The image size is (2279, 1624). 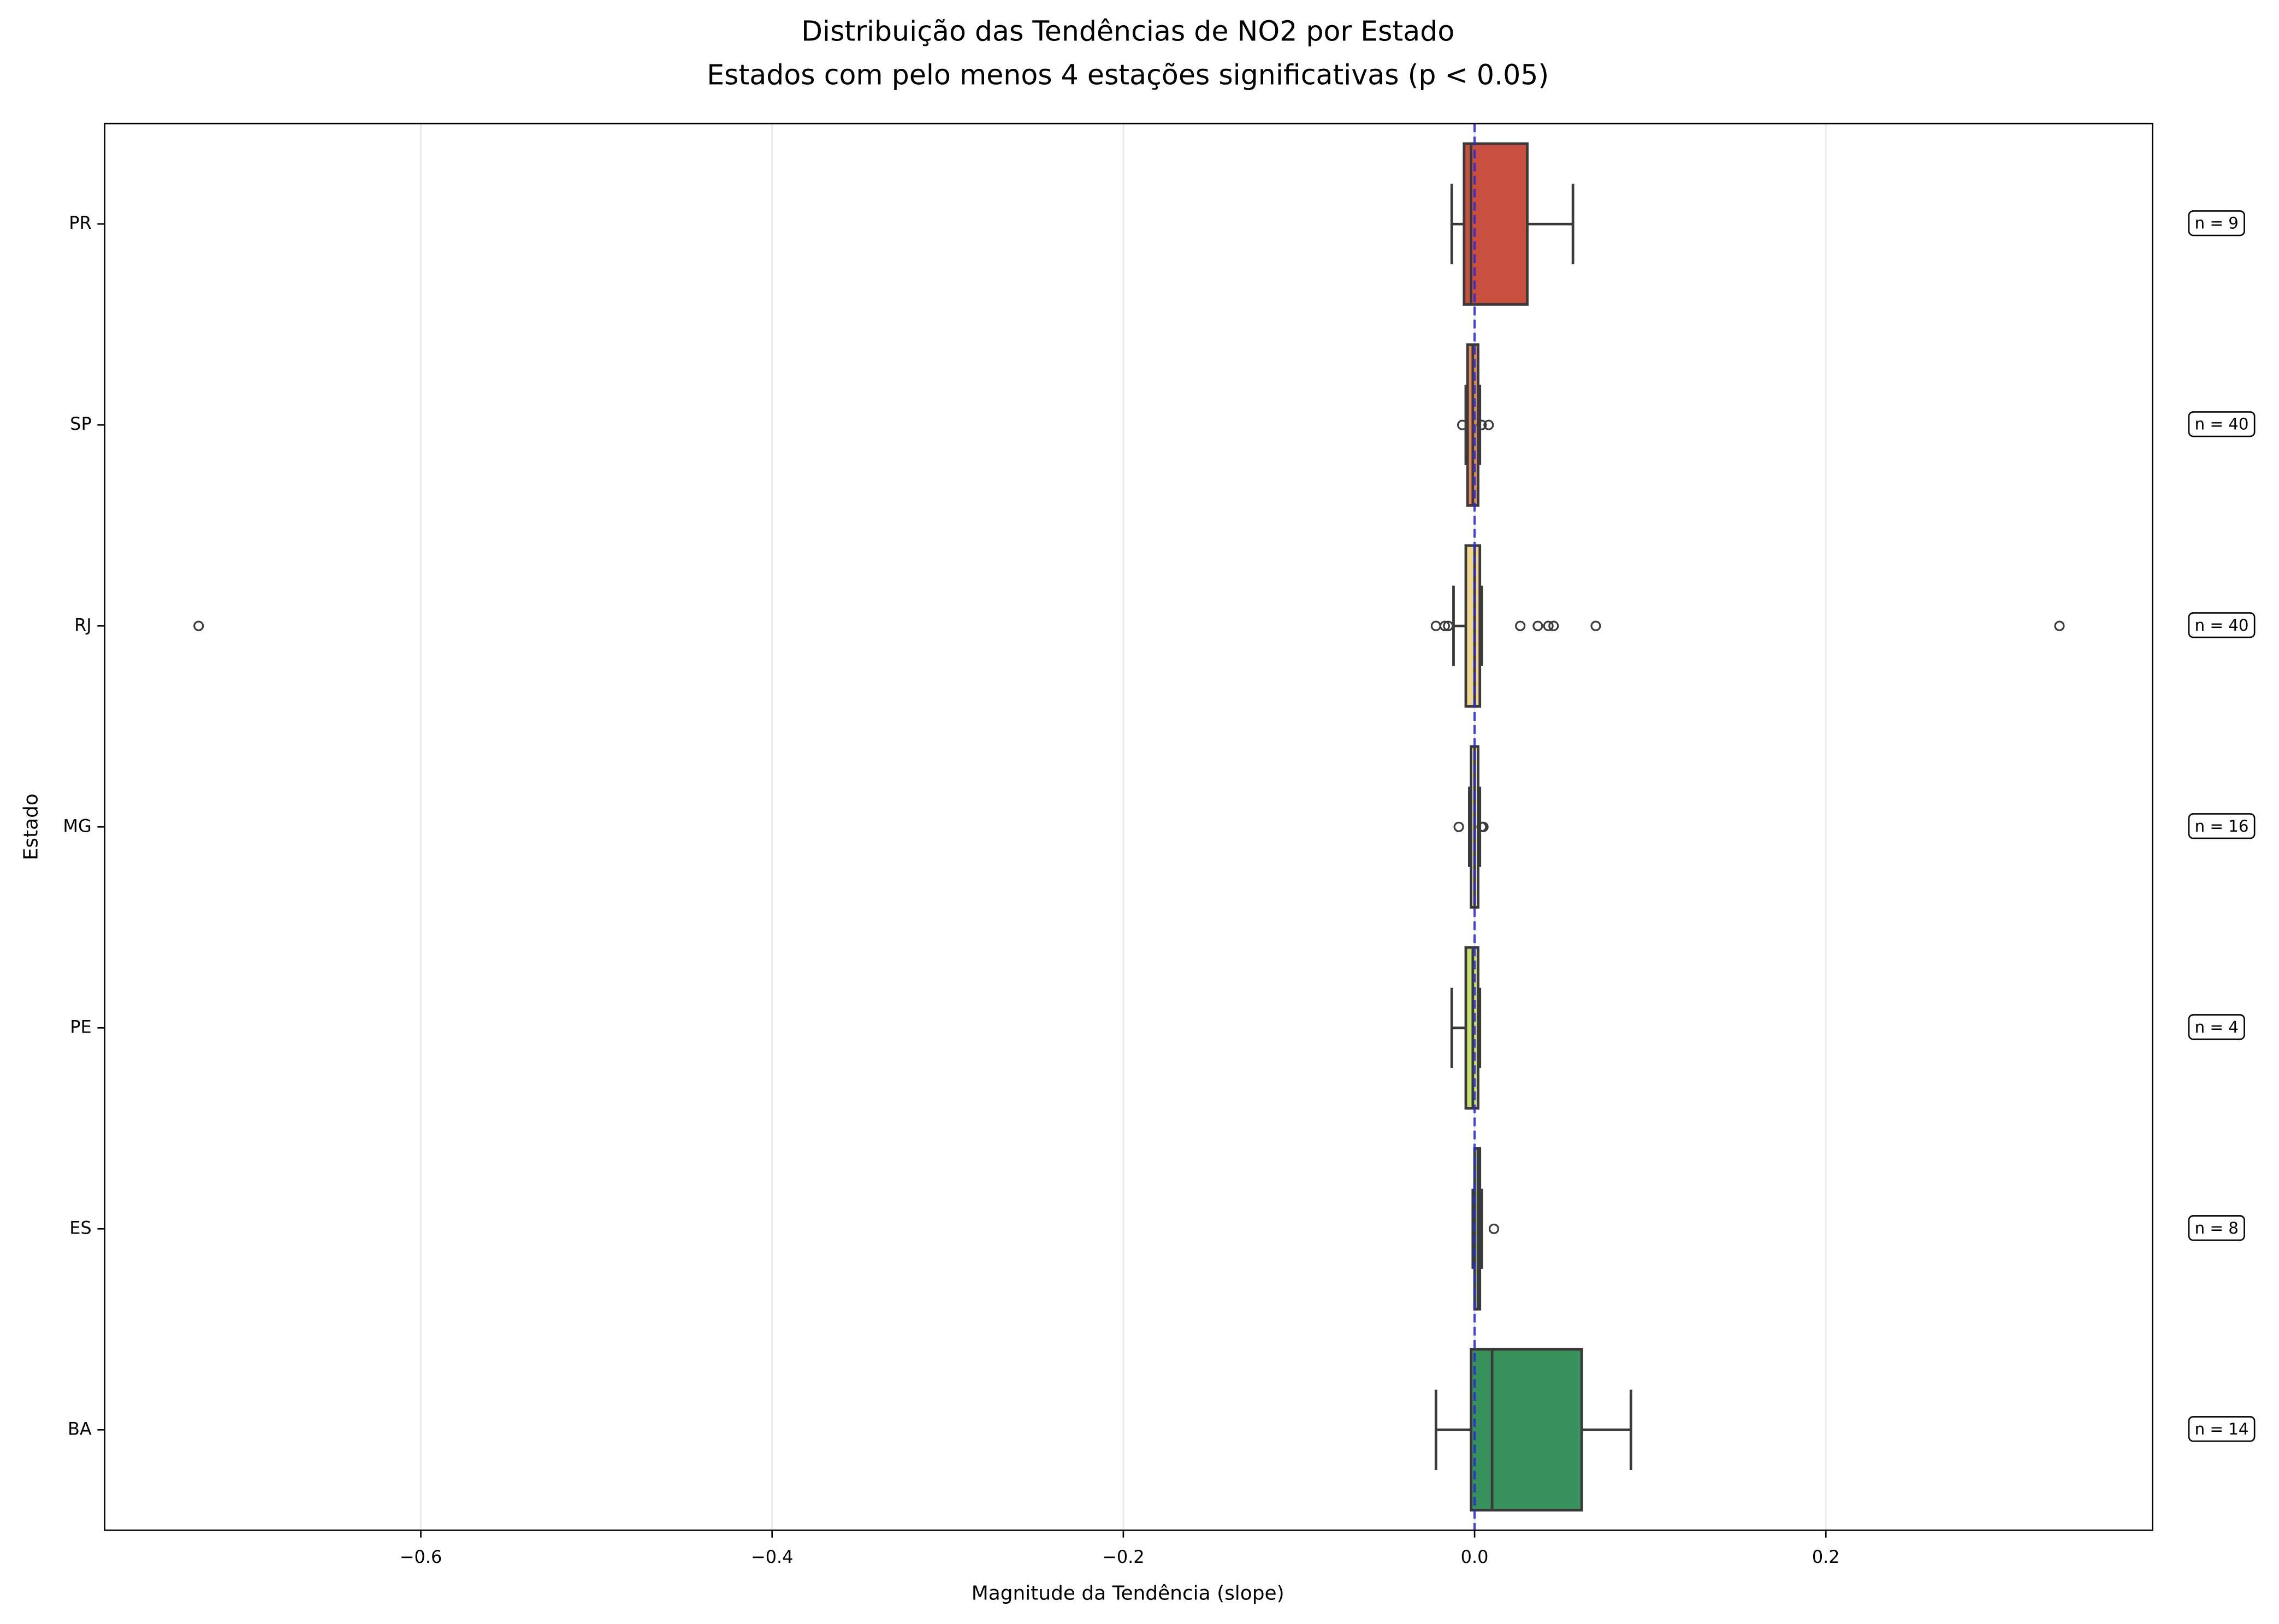 I want to click on y-axis-label: Estado, so click(x=31, y=826).